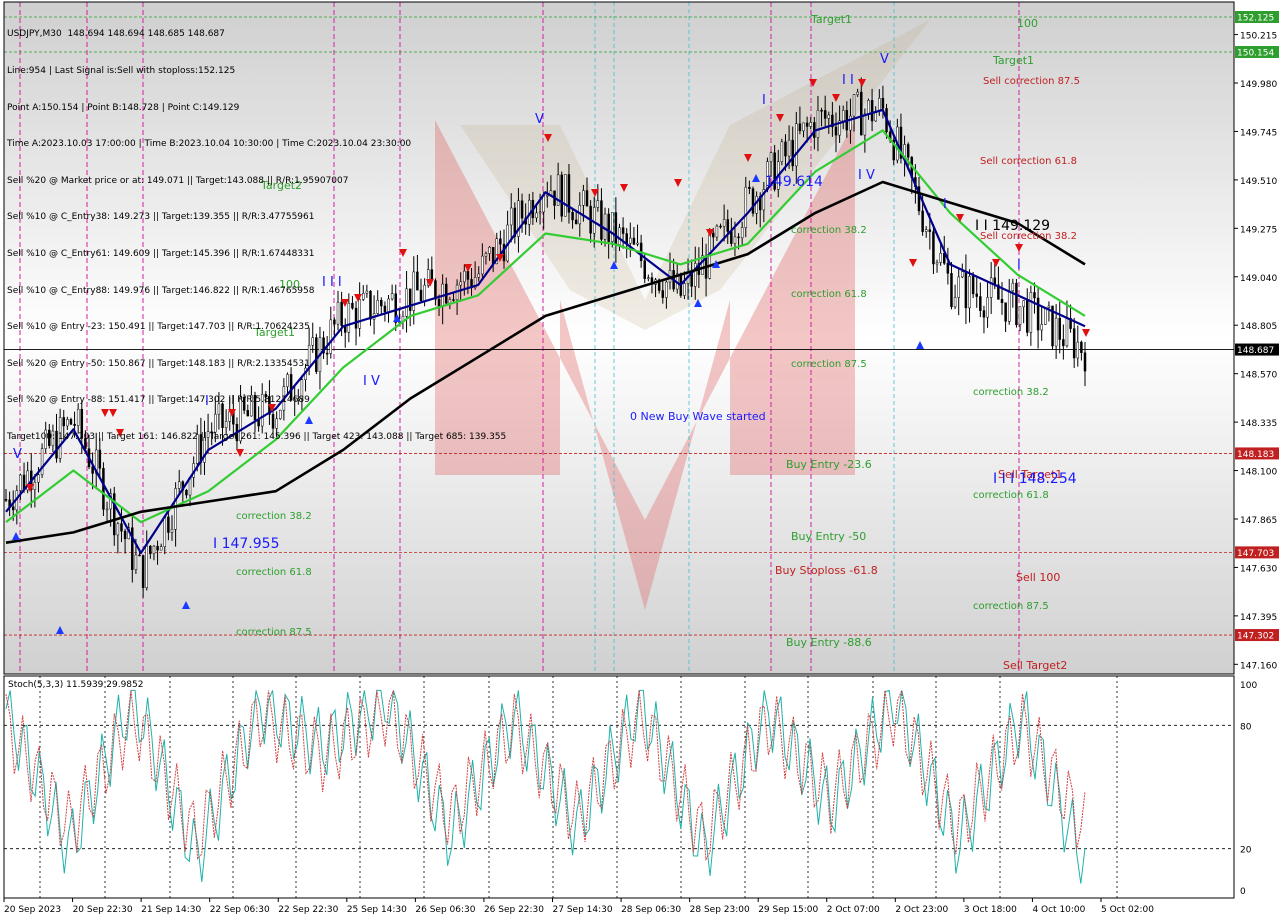 The width and height of the screenshot is (1280, 924). Describe the element at coordinates (377, 910) in the screenshot. I see `time-tick-label: 25 Sep 14:30` at that location.